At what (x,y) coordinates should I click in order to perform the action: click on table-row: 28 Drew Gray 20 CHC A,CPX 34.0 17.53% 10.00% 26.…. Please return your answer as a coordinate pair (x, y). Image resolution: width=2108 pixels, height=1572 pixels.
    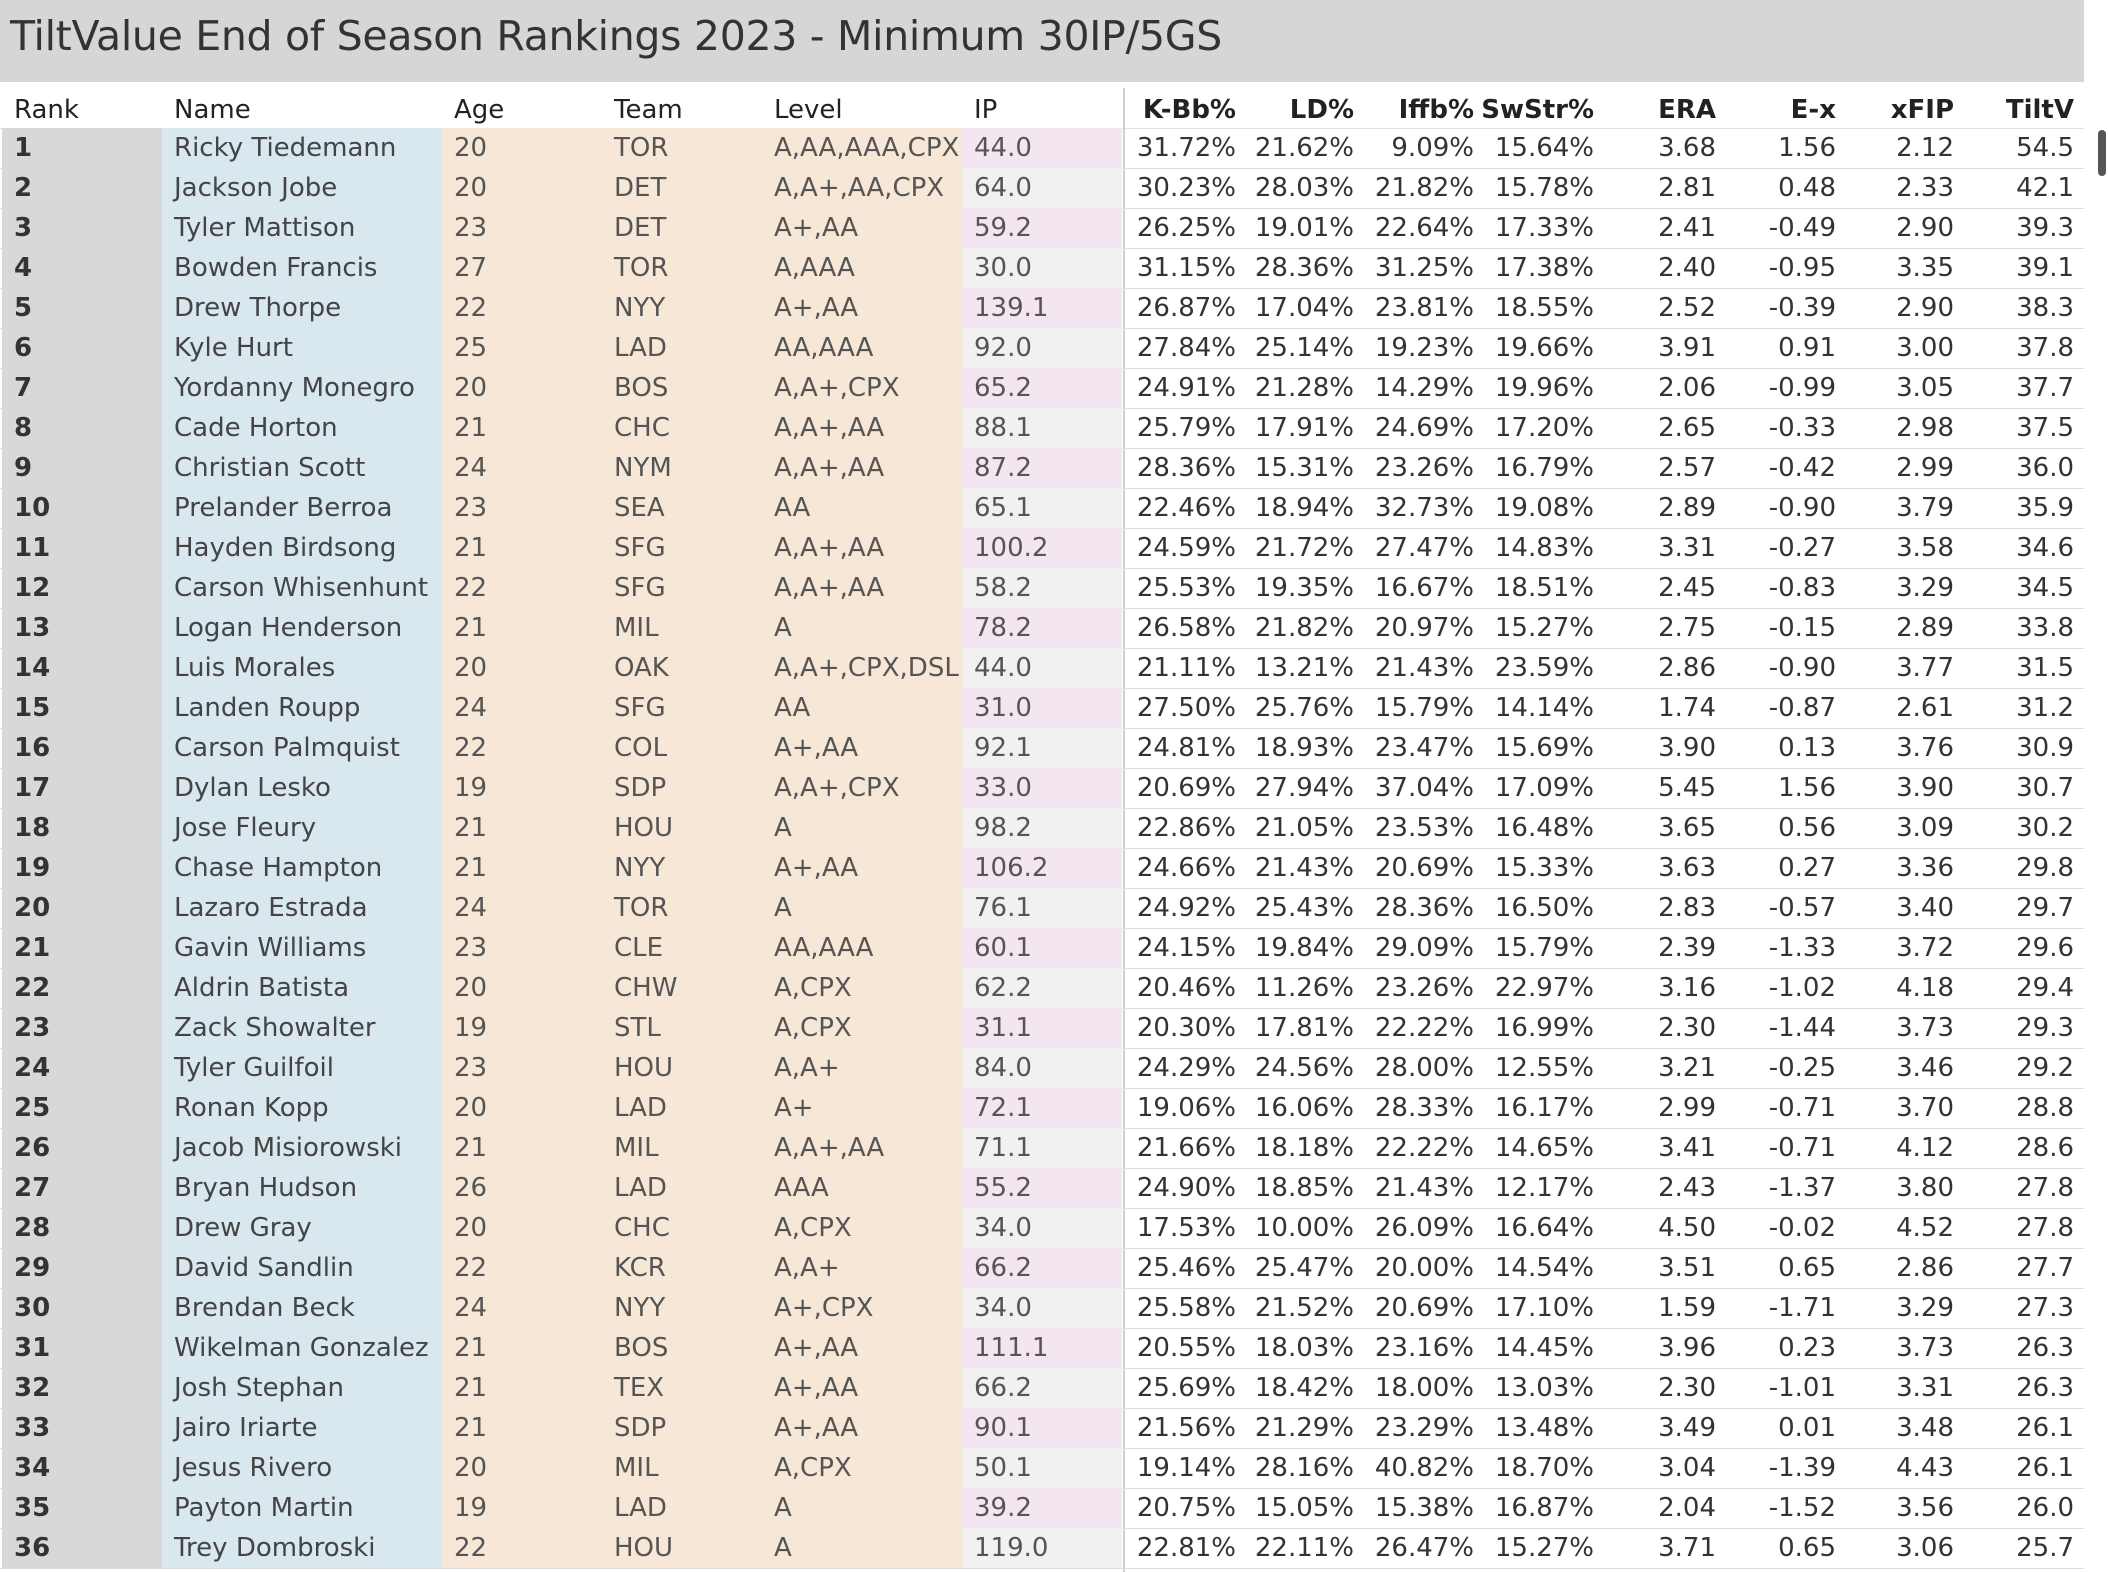
    Looking at the image, I should click on (1042, 1228).